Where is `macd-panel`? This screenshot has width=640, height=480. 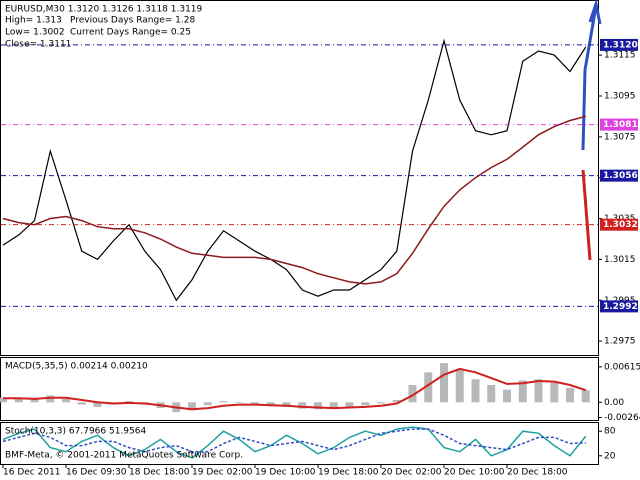
macd-panel is located at coordinates (299, 389).